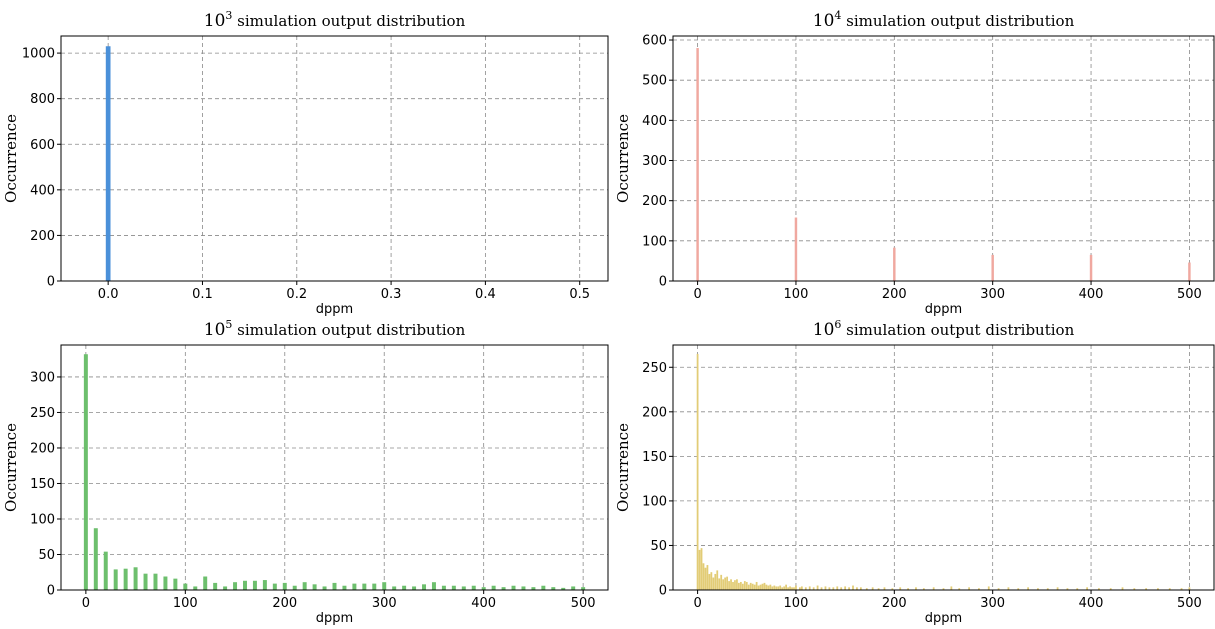 This screenshot has width=1215, height=629. What do you see at coordinates (108, 294) in the screenshot?
I see `x-tick-label: 0.0` at bounding box center [108, 294].